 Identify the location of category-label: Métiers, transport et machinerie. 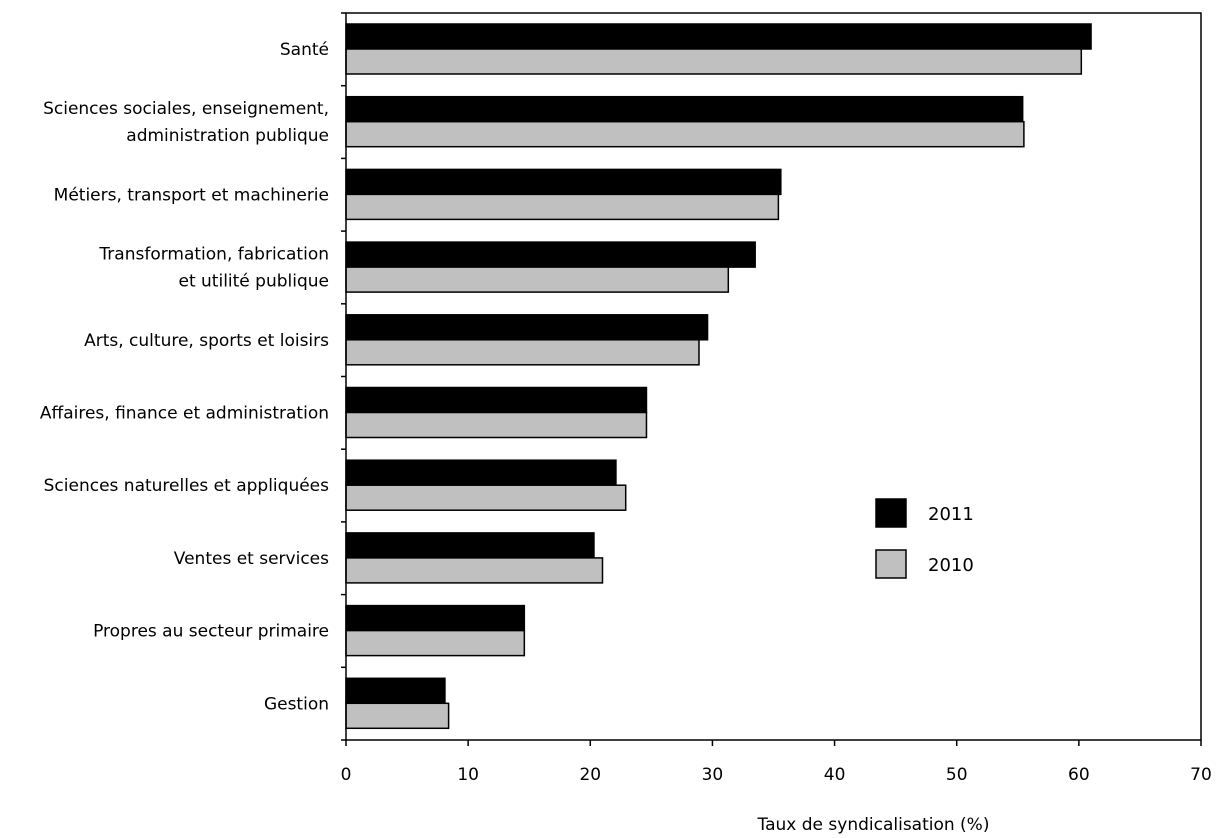
(191, 195).